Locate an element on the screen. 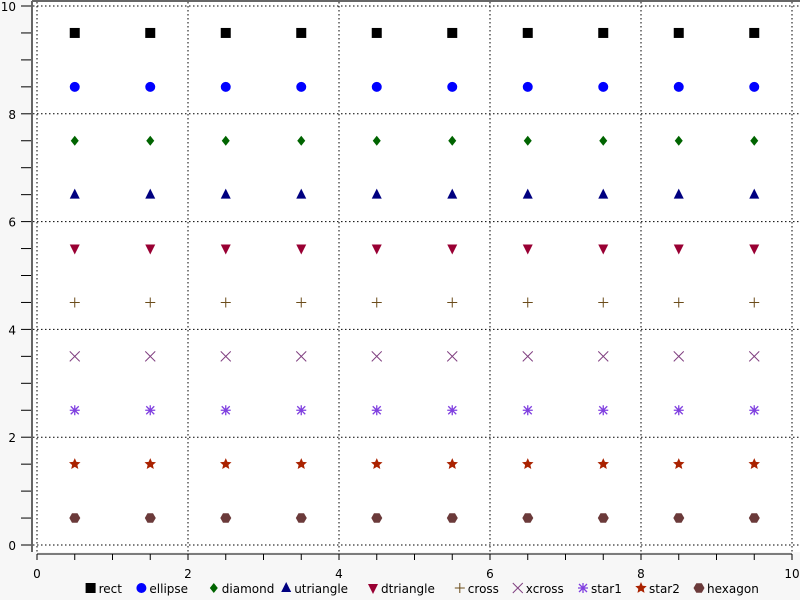  legend-item-rect: rect is located at coordinates (104, 589).